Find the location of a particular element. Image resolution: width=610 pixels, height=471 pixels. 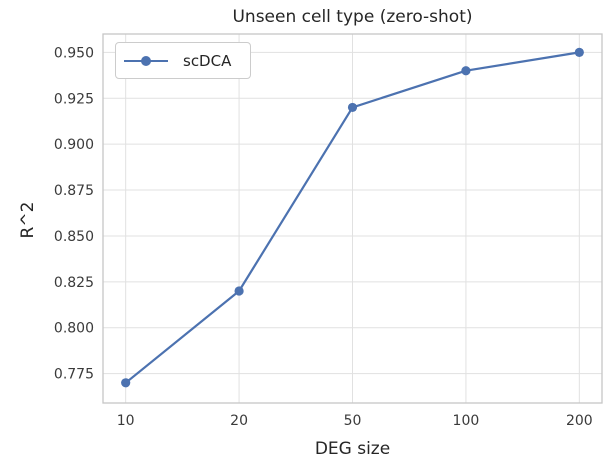

y-axis-label: R^2 is located at coordinates (28, 220).